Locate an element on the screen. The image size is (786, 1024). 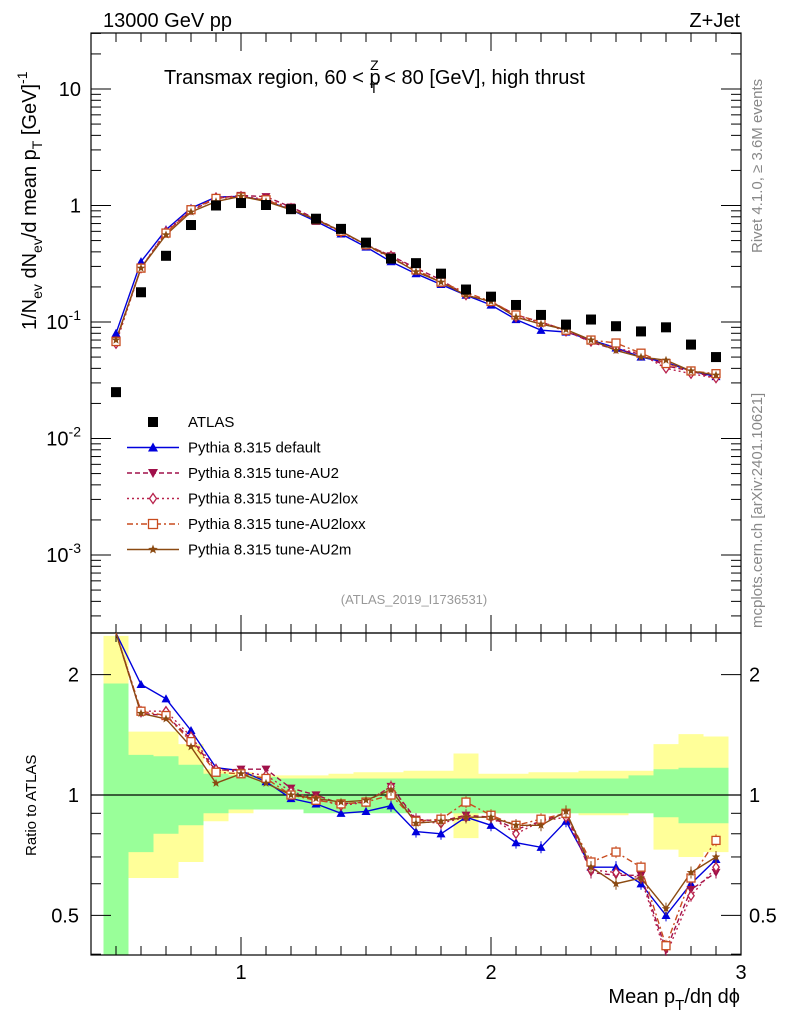
series-line-main is located at coordinates (416, 286).